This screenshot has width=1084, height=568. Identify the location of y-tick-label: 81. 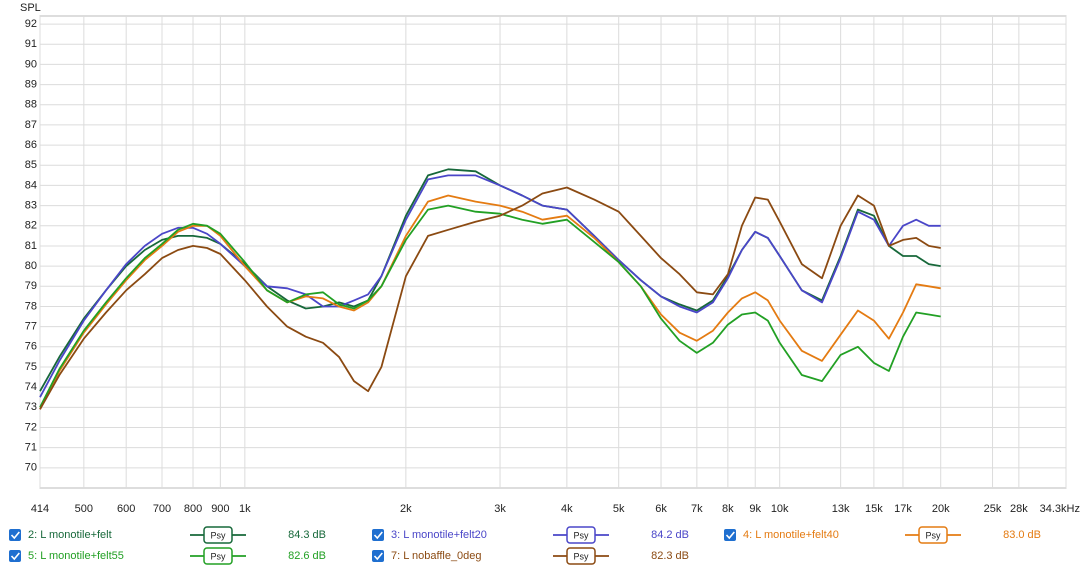
(31, 246).